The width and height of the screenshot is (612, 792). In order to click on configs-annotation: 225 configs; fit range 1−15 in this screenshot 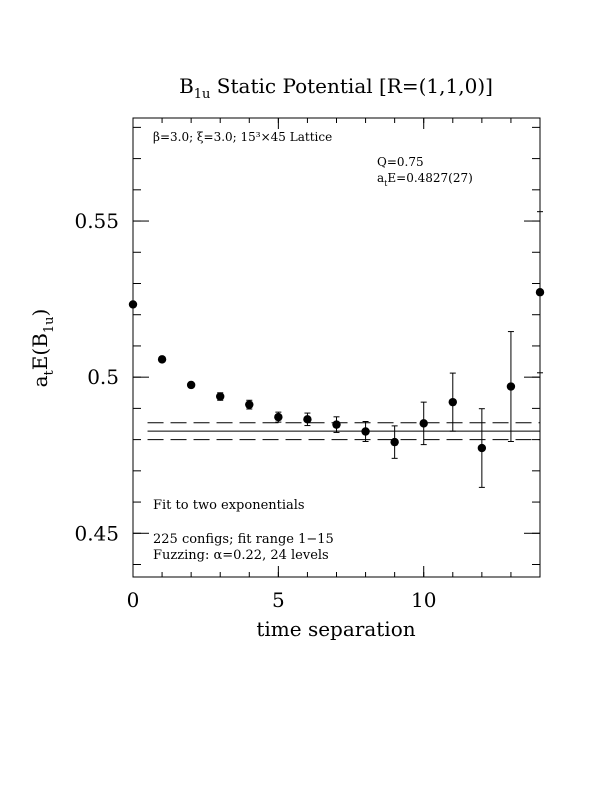, I will do `click(243, 539)`.